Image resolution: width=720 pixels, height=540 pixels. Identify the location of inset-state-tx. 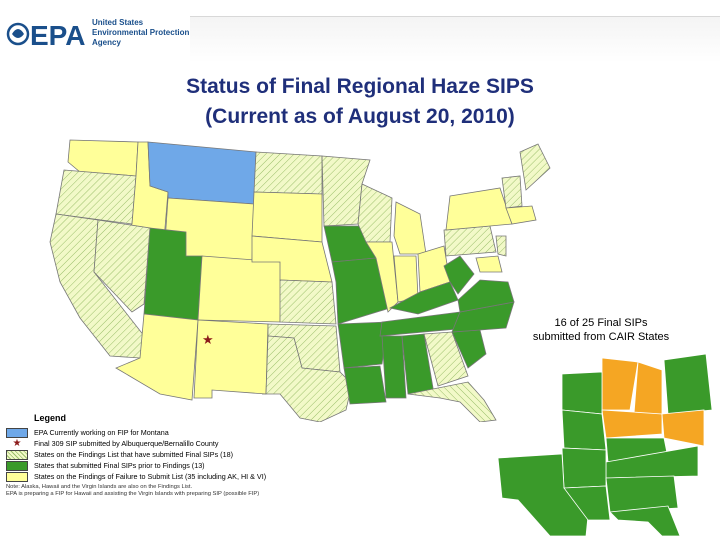
(544, 494).